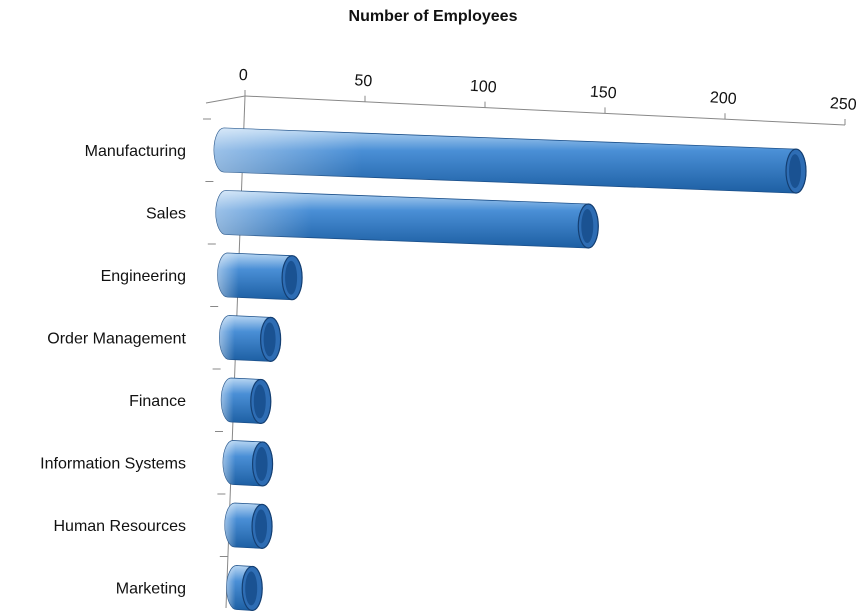 The height and width of the screenshot is (614, 866). What do you see at coordinates (157, 401) in the screenshot?
I see `category-label: Finance` at bounding box center [157, 401].